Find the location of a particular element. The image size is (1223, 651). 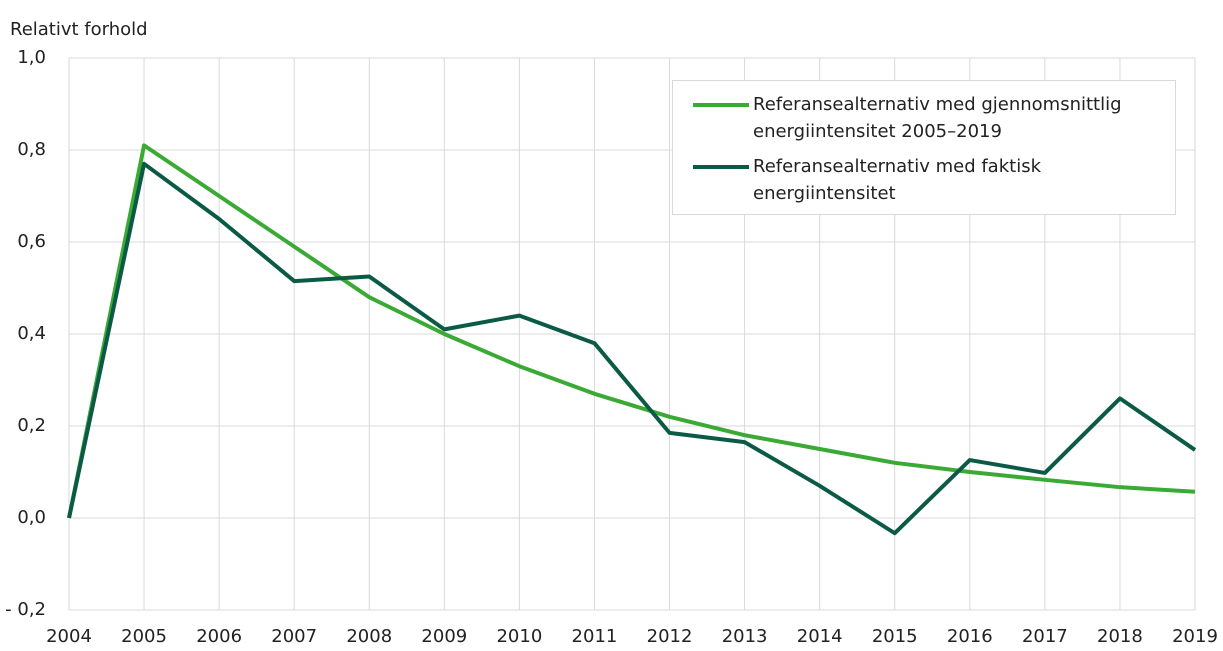

x-tick-label: 2016 is located at coordinates (970, 636).